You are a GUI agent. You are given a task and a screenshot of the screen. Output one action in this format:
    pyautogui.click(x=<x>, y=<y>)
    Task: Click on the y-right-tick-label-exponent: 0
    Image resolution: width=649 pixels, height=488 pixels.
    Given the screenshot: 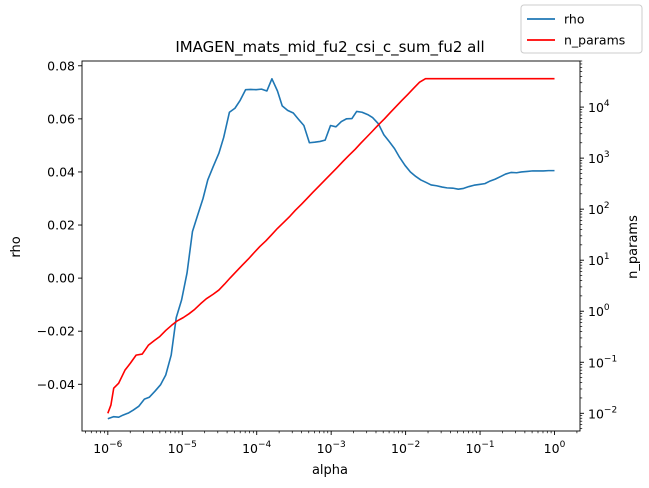 What is the action you would take?
    pyautogui.click(x=607, y=308)
    